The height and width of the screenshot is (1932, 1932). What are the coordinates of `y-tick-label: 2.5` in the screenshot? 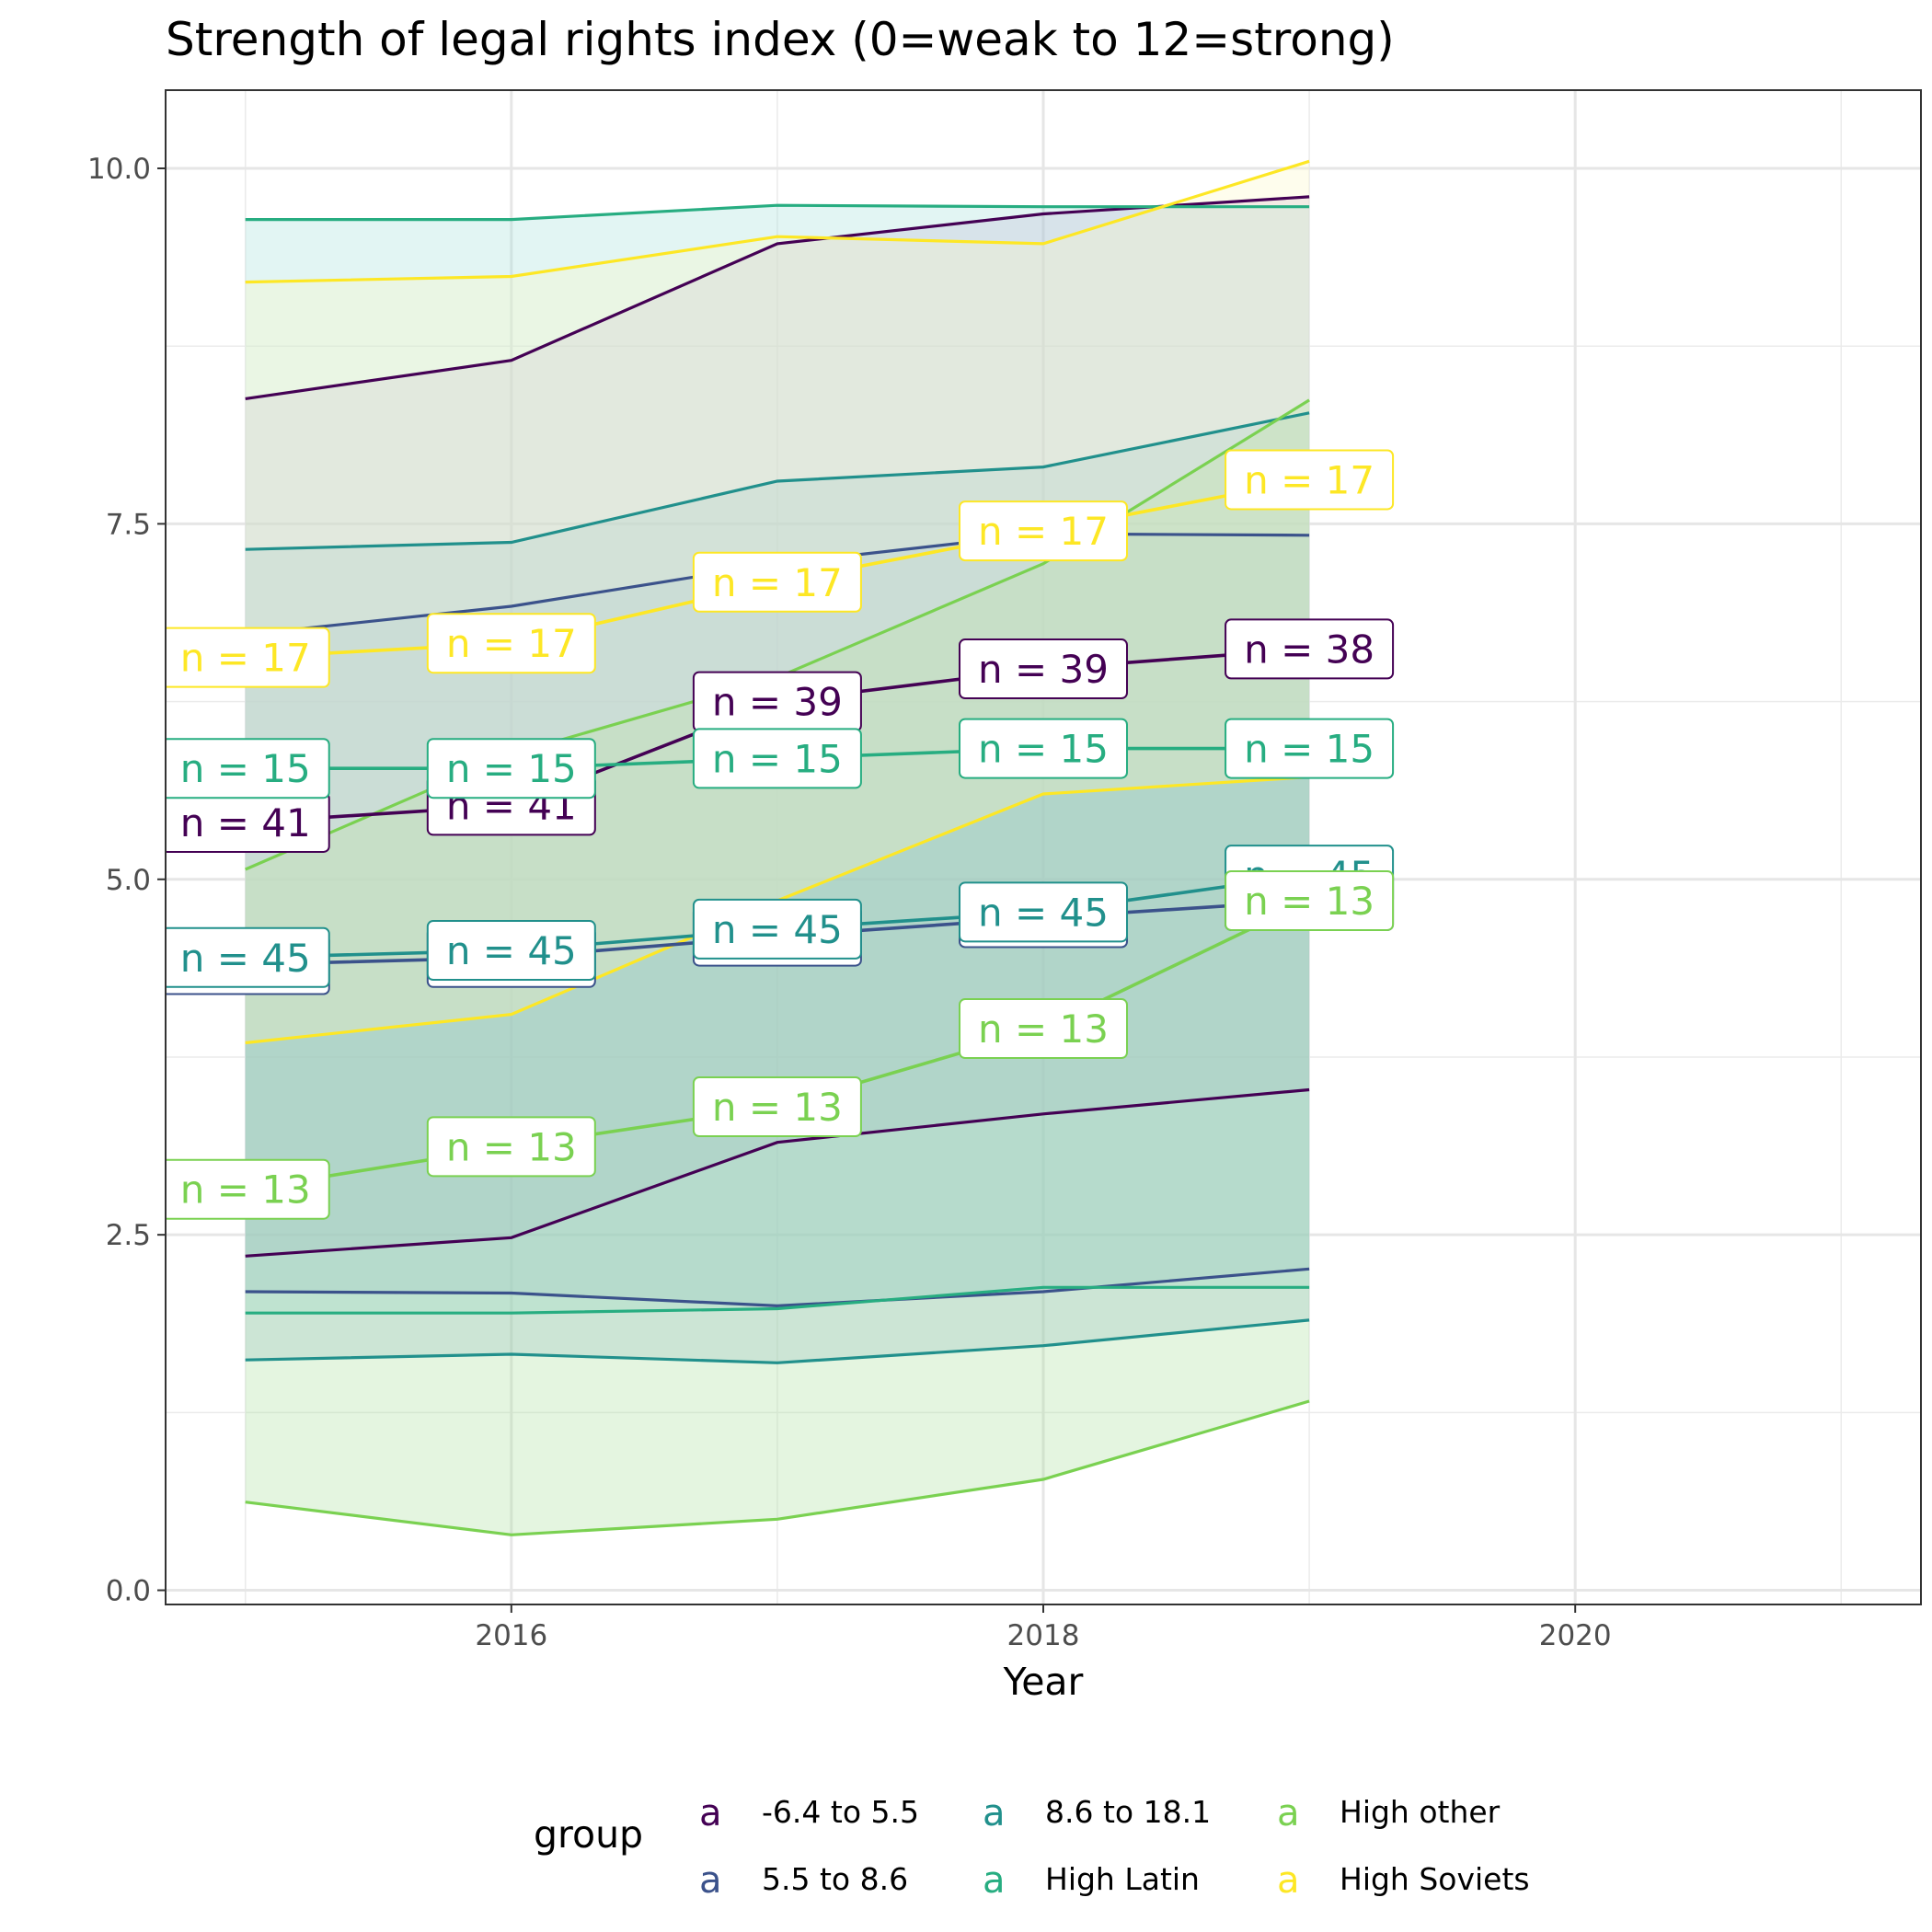 It's located at (128, 1235).